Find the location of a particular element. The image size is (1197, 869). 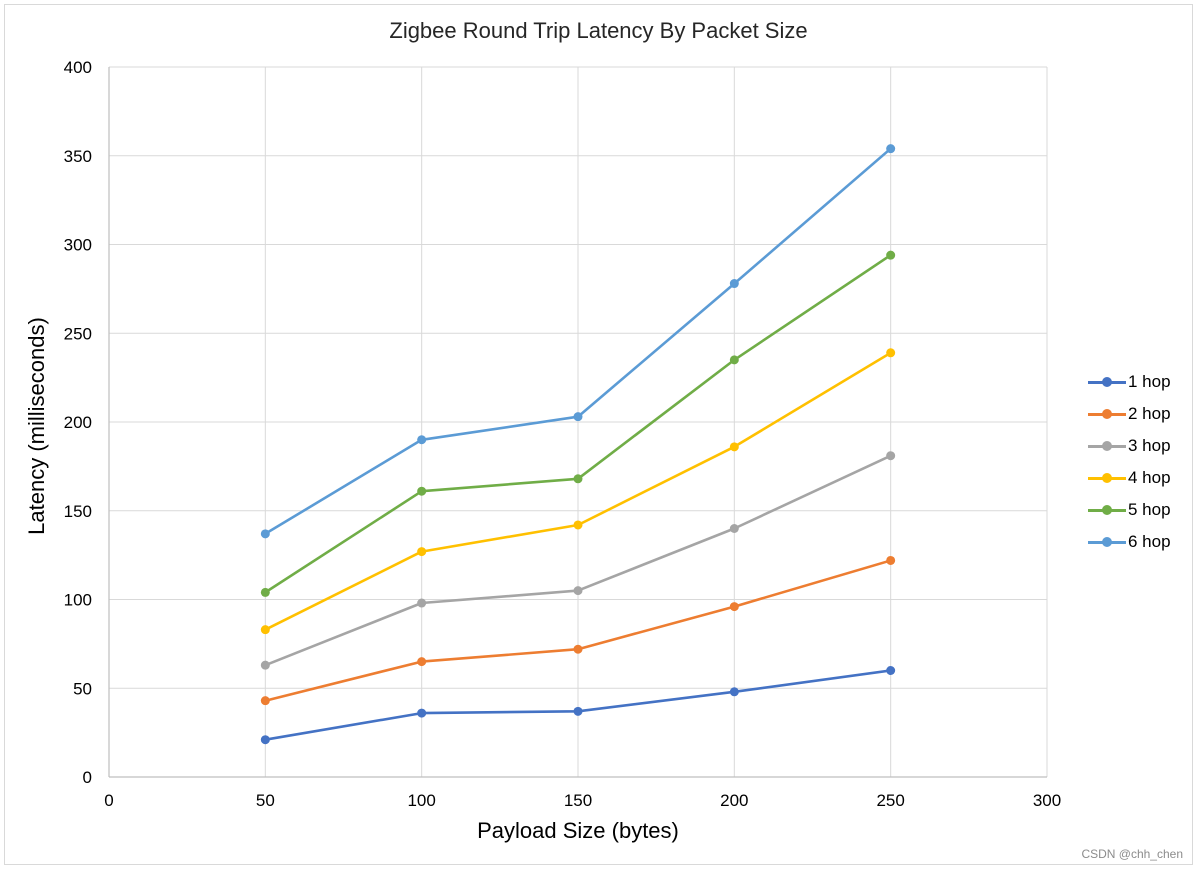

x-tick-label: 250 is located at coordinates (890, 800).